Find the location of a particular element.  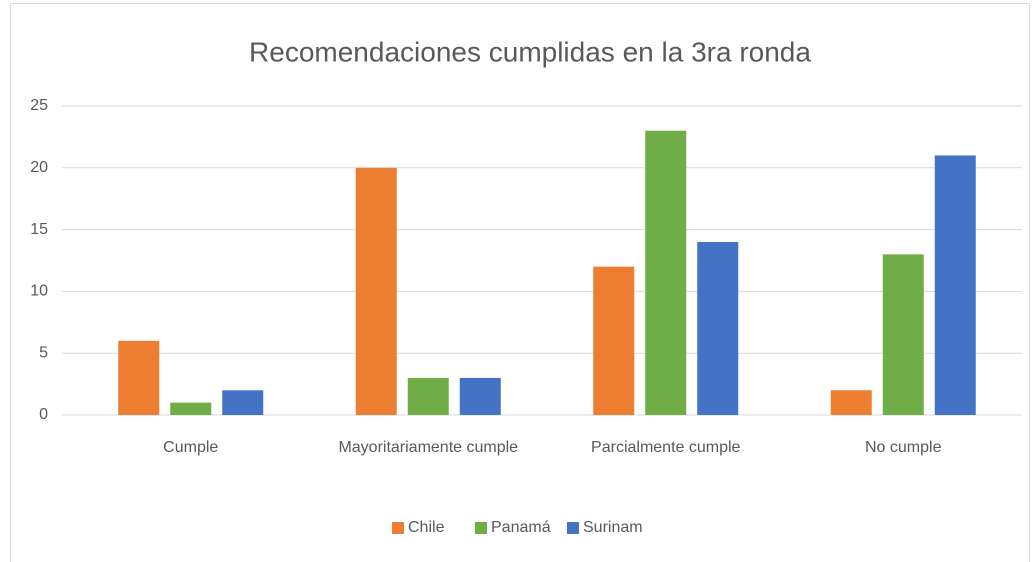

y-tick-label: 20 is located at coordinates (39, 167).